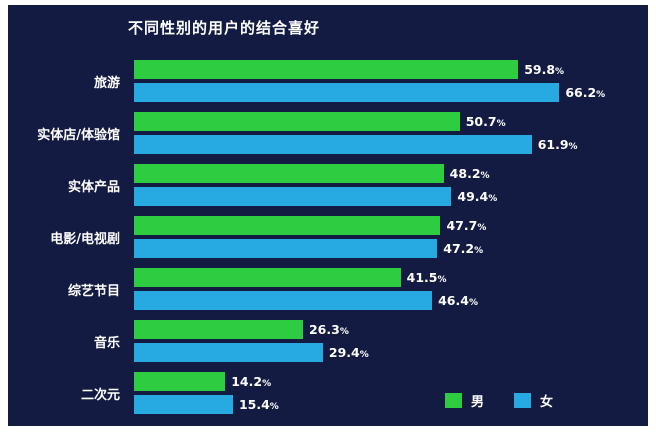 The image size is (656, 432). I want to click on legend-item-女: 女, so click(533, 400).